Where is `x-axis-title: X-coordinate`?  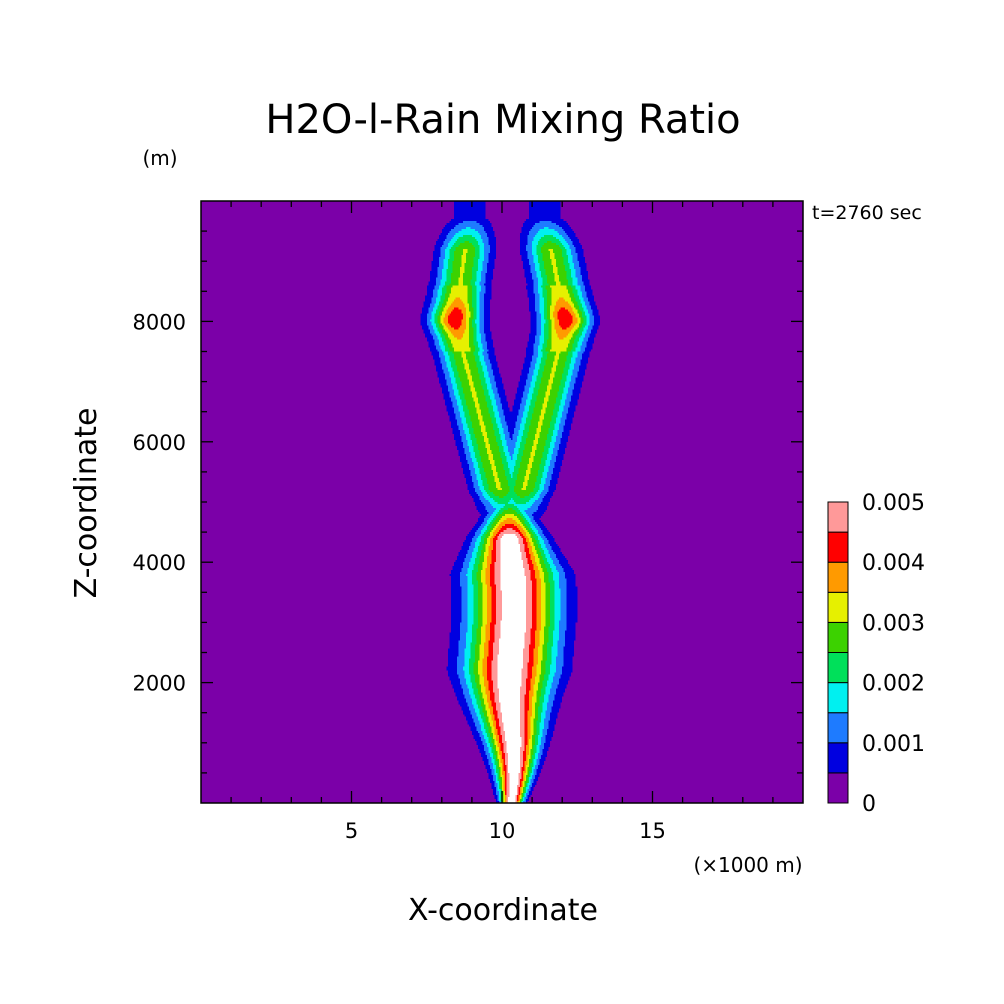
x-axis-title: X-coordinate is located at coordinates (503, 910).